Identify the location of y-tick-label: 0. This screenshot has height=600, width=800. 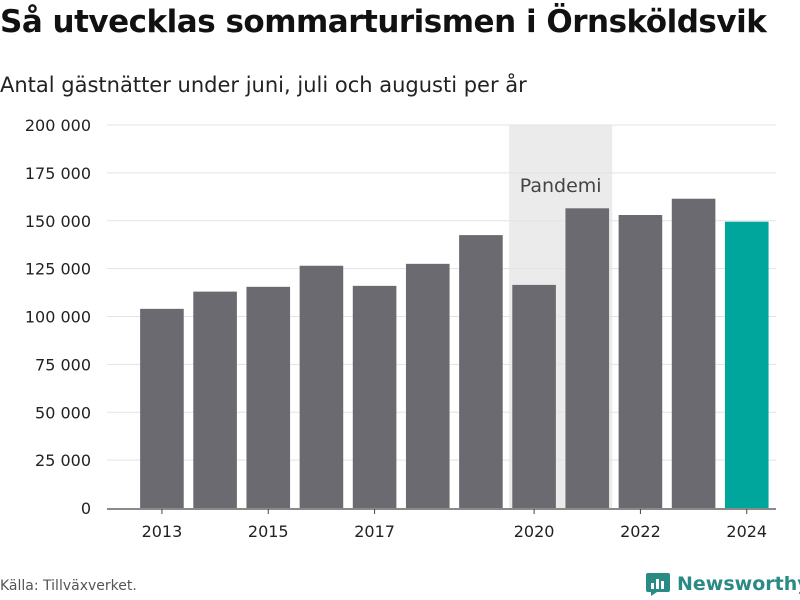
(86, 508).